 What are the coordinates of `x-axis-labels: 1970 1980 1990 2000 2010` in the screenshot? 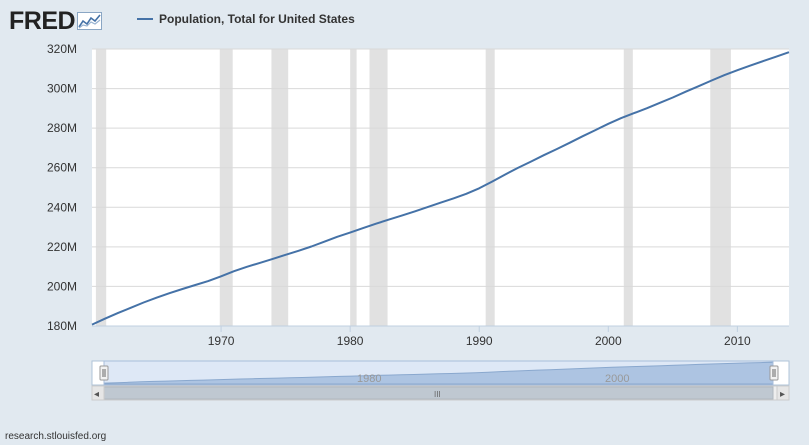 It's located at (479, 339).